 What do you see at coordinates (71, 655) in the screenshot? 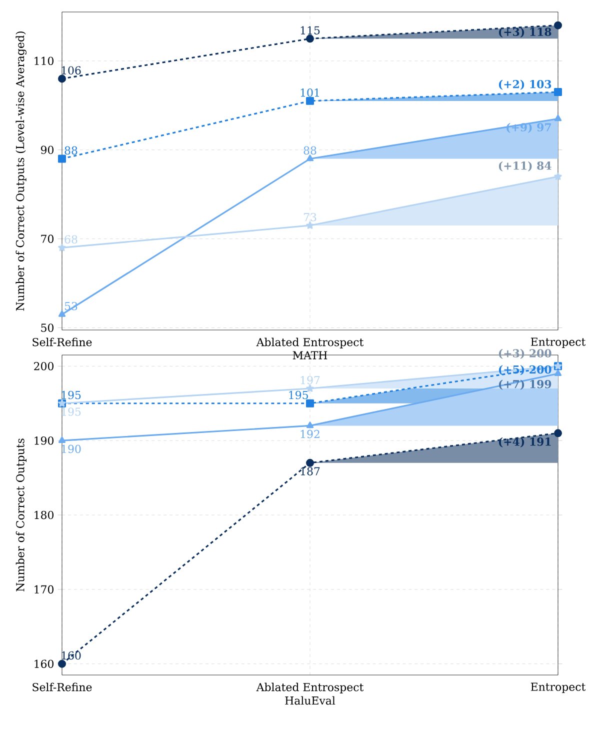
I see `data-label: 160` at bounding box center [71, 655].